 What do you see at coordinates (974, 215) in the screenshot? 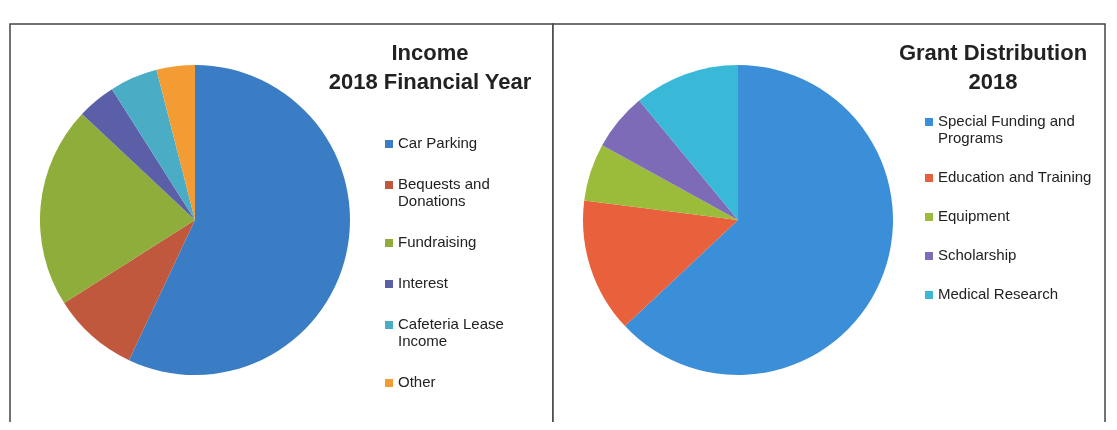
I see `legend-label: Equipment` at bounding box center [974, 215].